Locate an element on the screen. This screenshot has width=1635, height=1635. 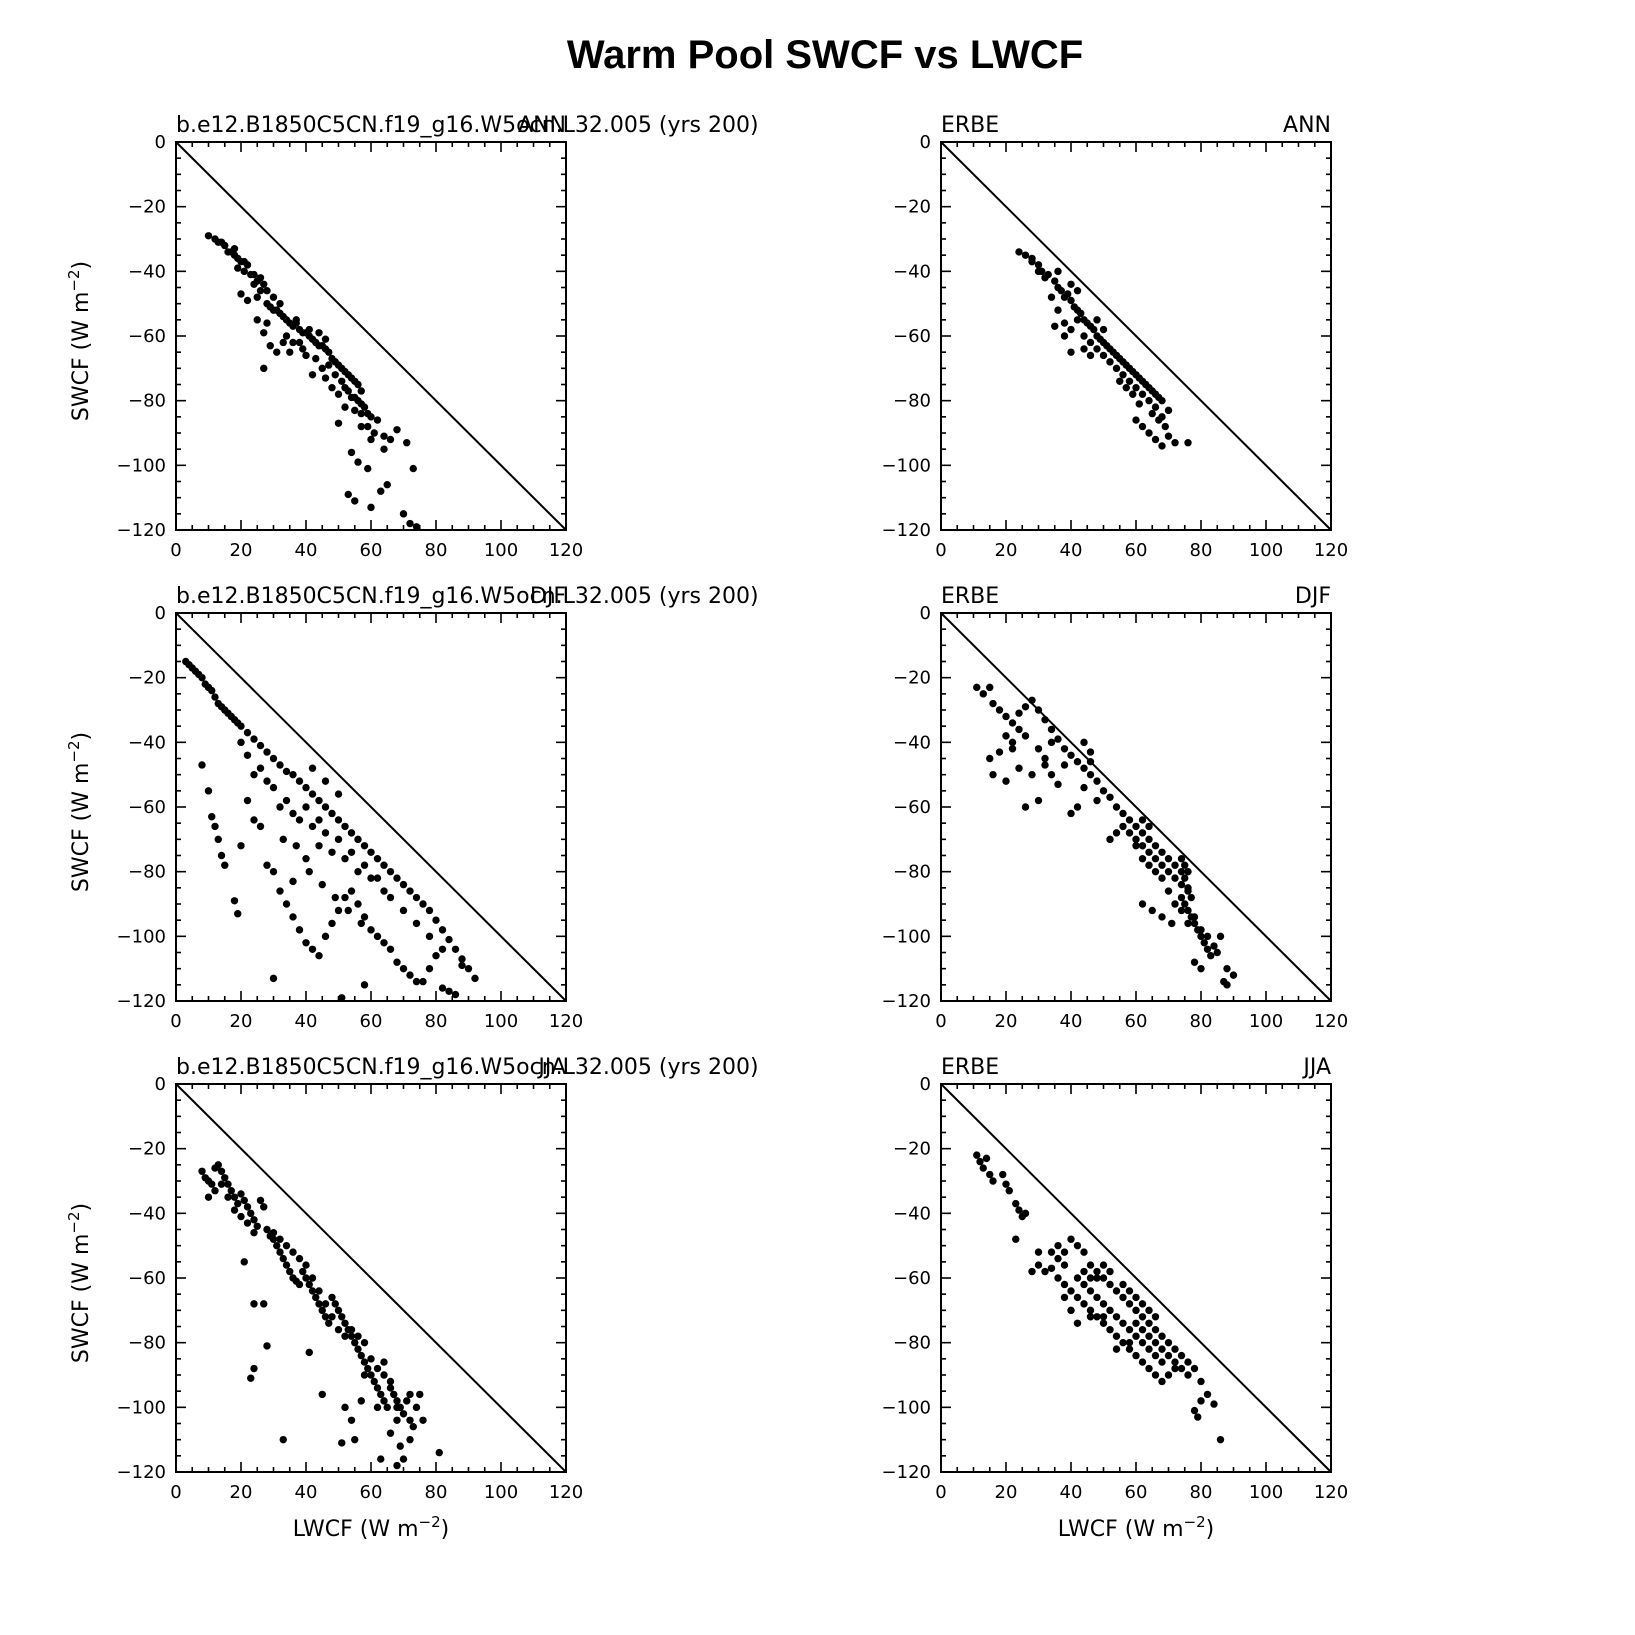
x-tick-label: 60 is located at coordinates (371, 1492).